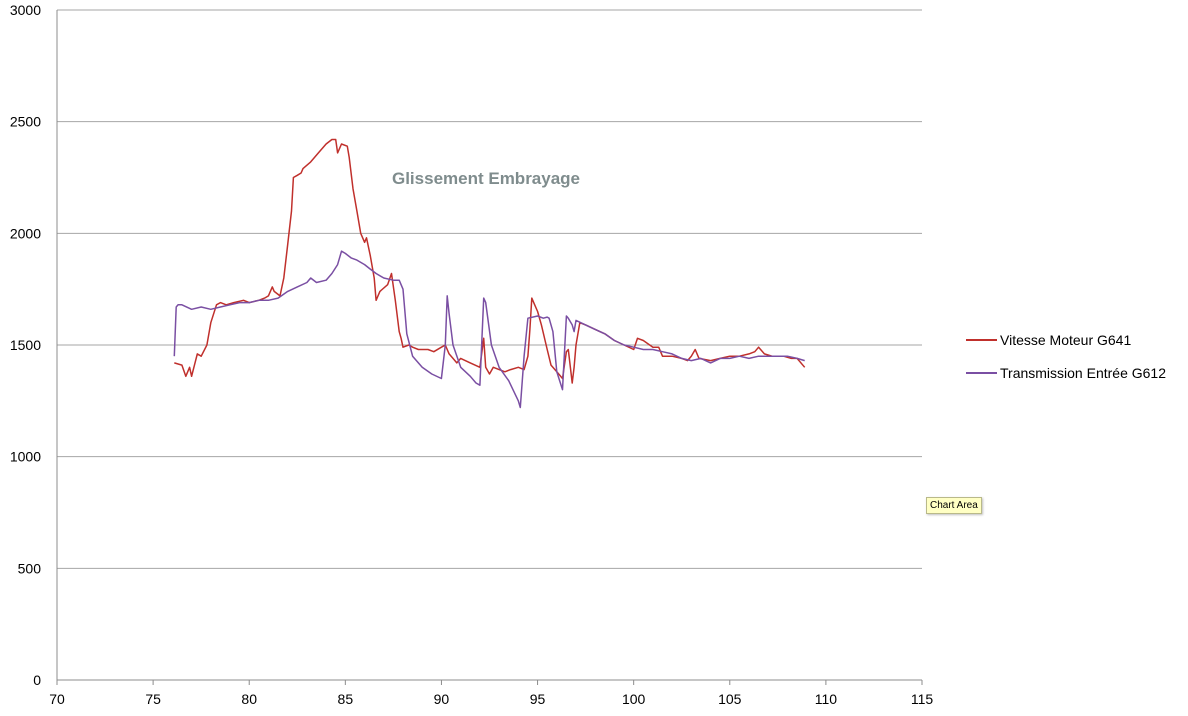  I want to click on x-tick-label: 110, so click(826, 699).